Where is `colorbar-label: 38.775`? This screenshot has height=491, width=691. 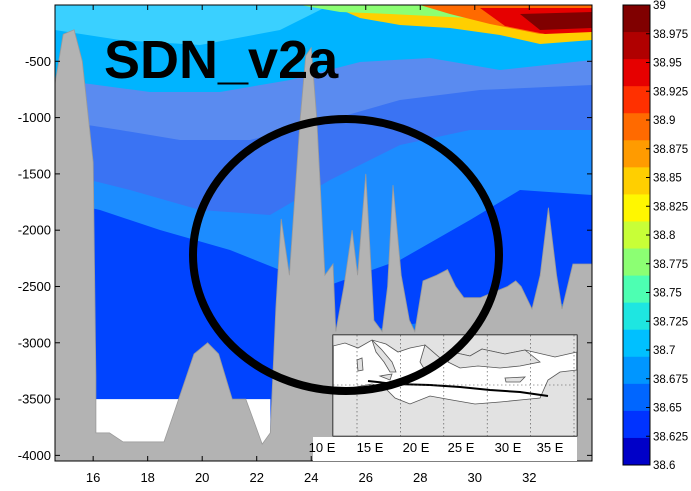 colorbar-label: 38.775 is located at coordinates (670, 265).